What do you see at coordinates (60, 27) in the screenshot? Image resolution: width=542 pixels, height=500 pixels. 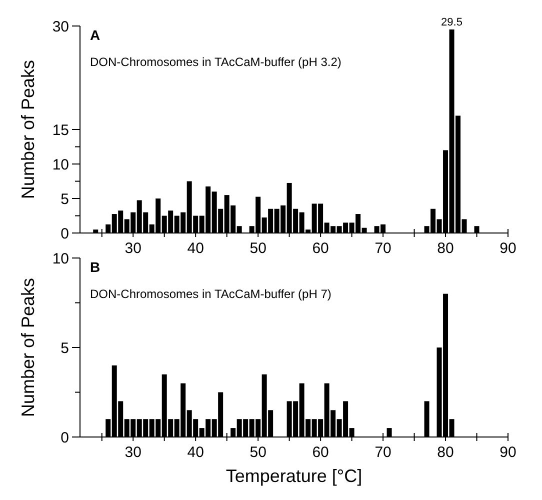 I see `y-tick-label: 30` at bounding box center [60, 27].